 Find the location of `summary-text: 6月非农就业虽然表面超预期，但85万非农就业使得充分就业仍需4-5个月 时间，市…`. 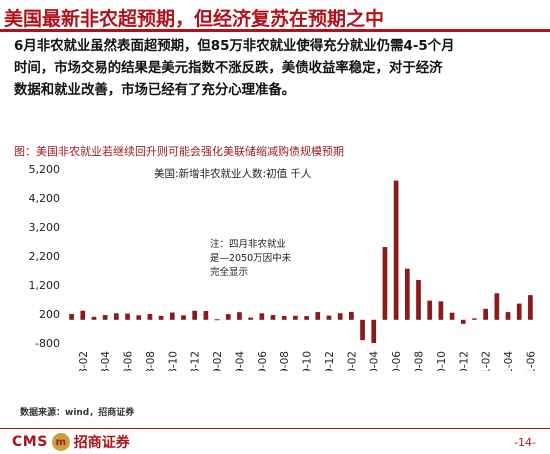

summary-text: 6月非农就业虽然表面超预期，但85万非农就业使得充分就业仍需4-5个月 时间，市… is located at coordinates (279, 69).